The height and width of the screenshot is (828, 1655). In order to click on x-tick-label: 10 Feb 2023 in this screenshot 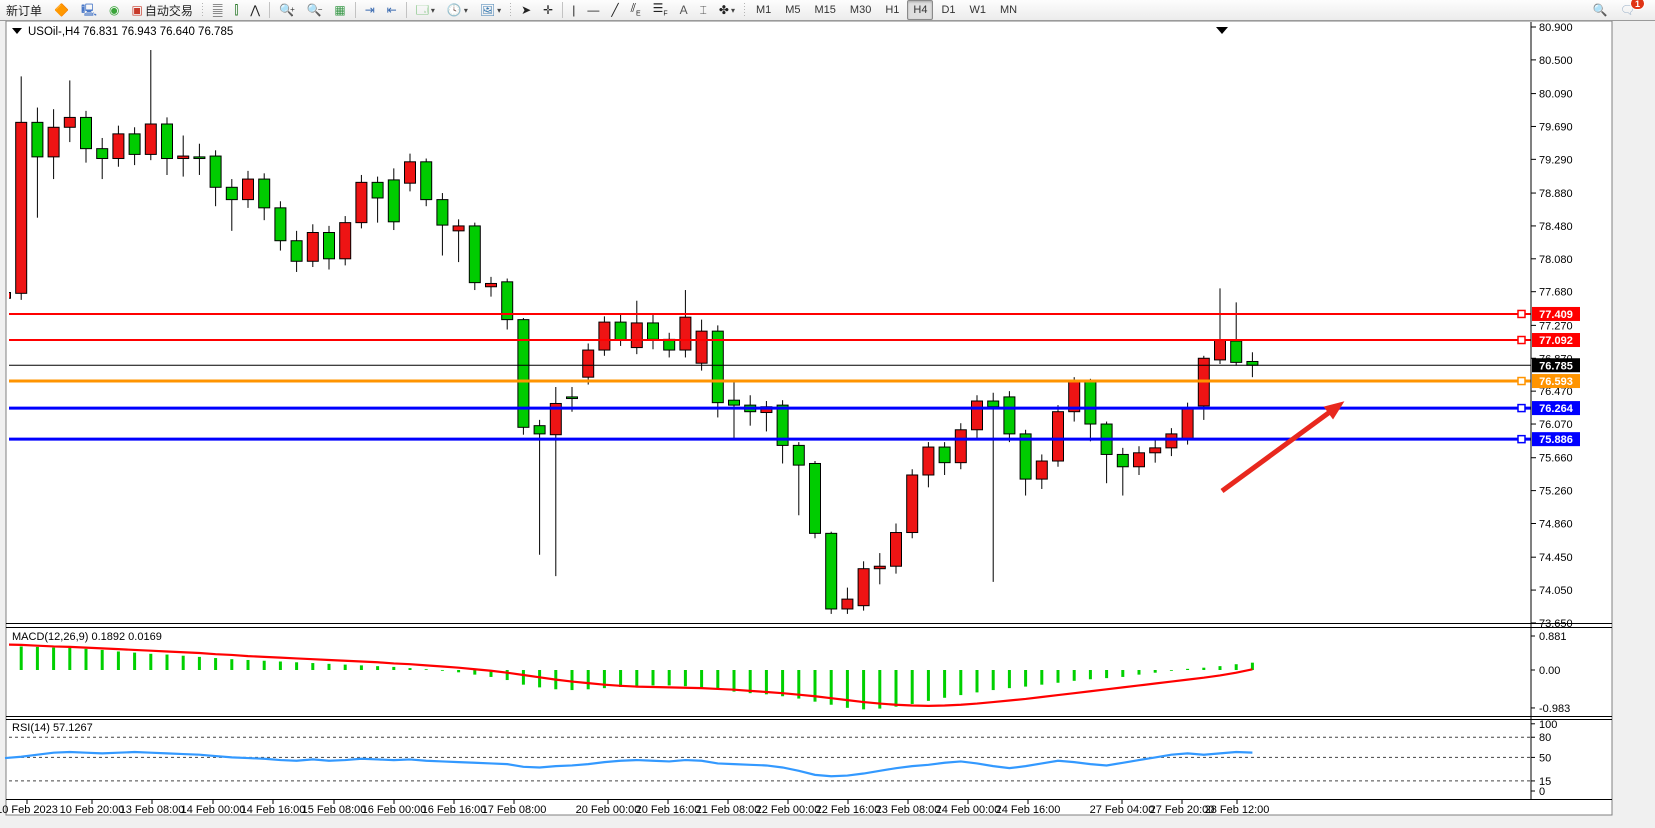, I will do `click(29, 810)`.